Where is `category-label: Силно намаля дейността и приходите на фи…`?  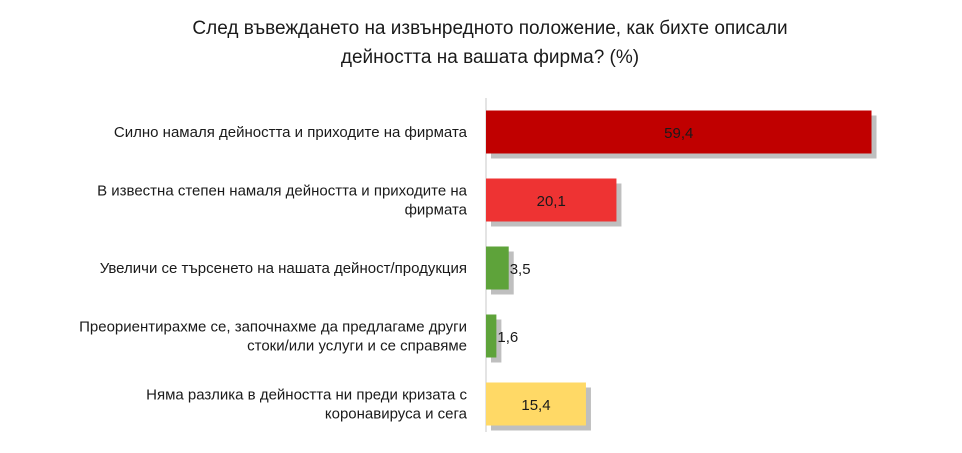 category-label: Силно намаля дейността и приходите на фи… is located at coordinates (291, 132).